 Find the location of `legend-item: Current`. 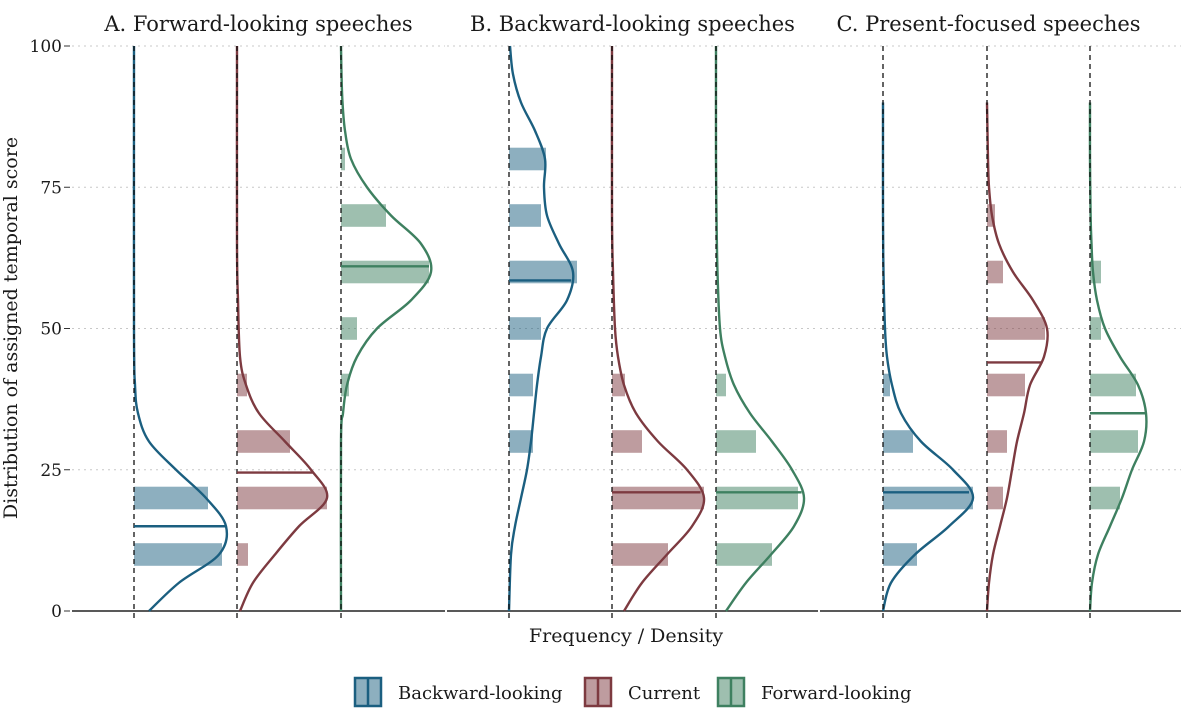

legend-item: Current is located at coordinates (642, 692).